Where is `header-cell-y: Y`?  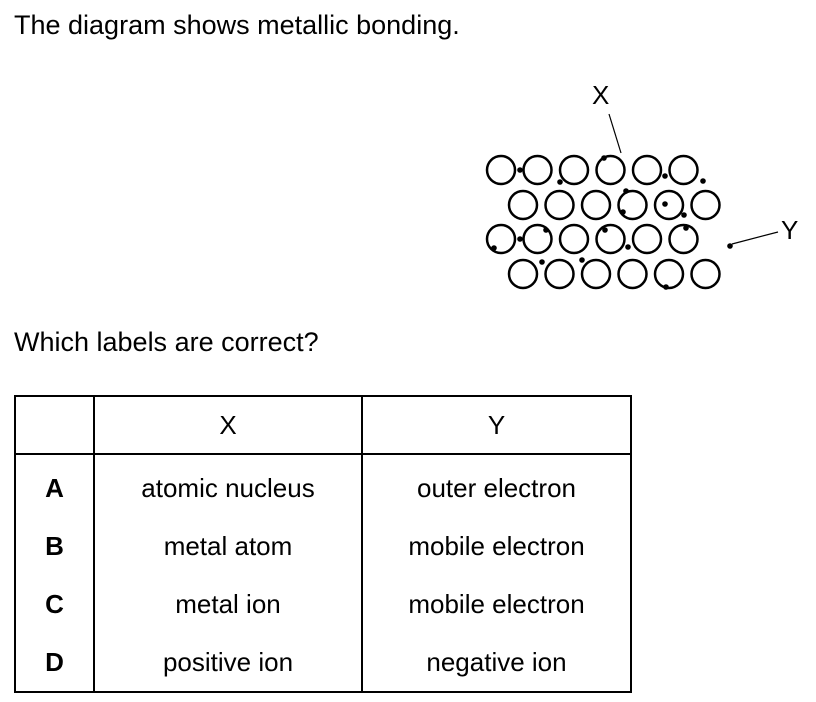
header-cell-y: Y is located at coordinates (496, 425).